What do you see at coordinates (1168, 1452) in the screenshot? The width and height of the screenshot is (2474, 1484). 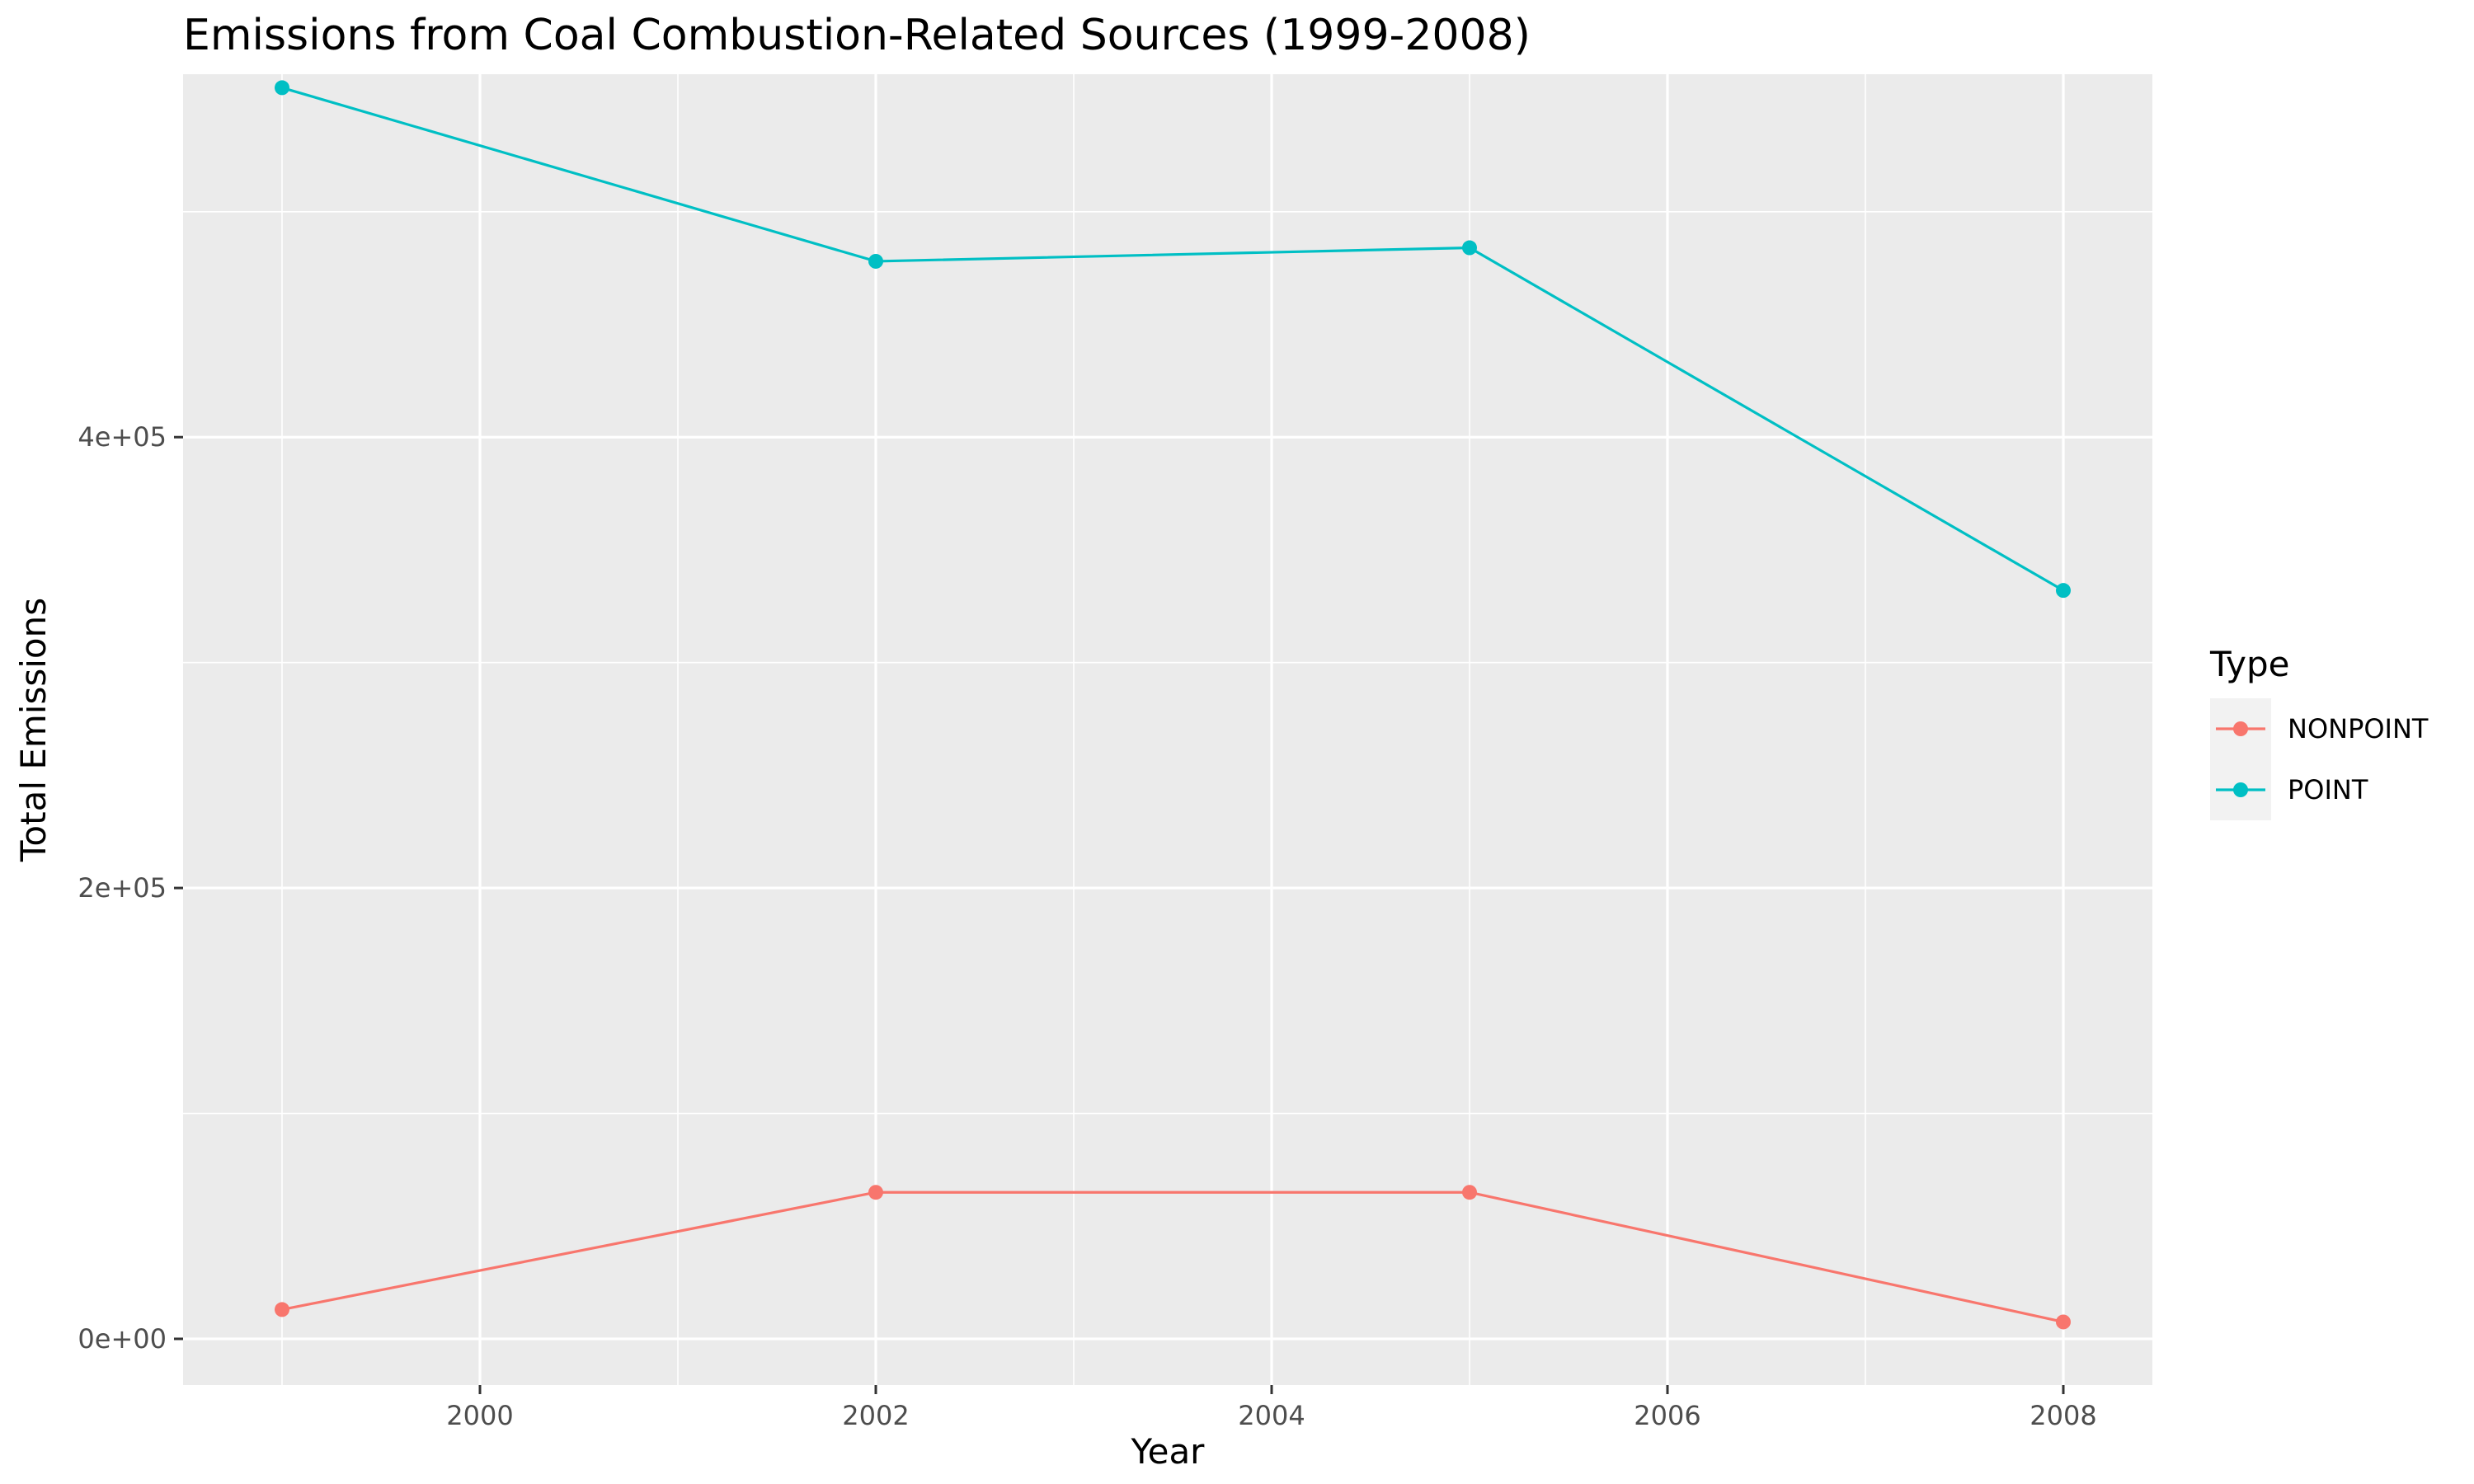 I see `x-axis-title: Year` at bounding box center [1168, 1452].